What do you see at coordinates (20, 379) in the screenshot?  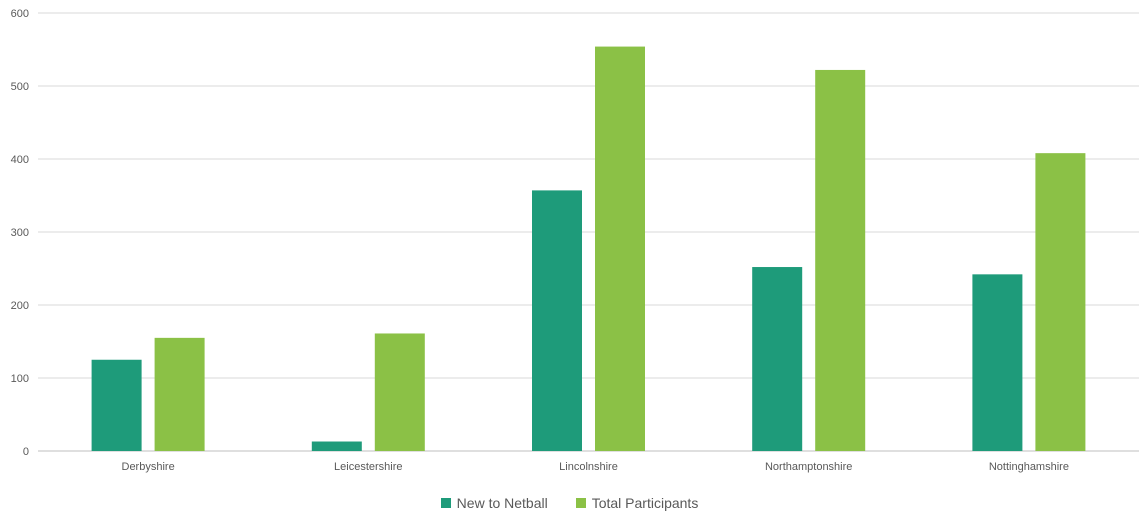 I see `y-tick-label-100: 100` at bounding box center [20, 379].